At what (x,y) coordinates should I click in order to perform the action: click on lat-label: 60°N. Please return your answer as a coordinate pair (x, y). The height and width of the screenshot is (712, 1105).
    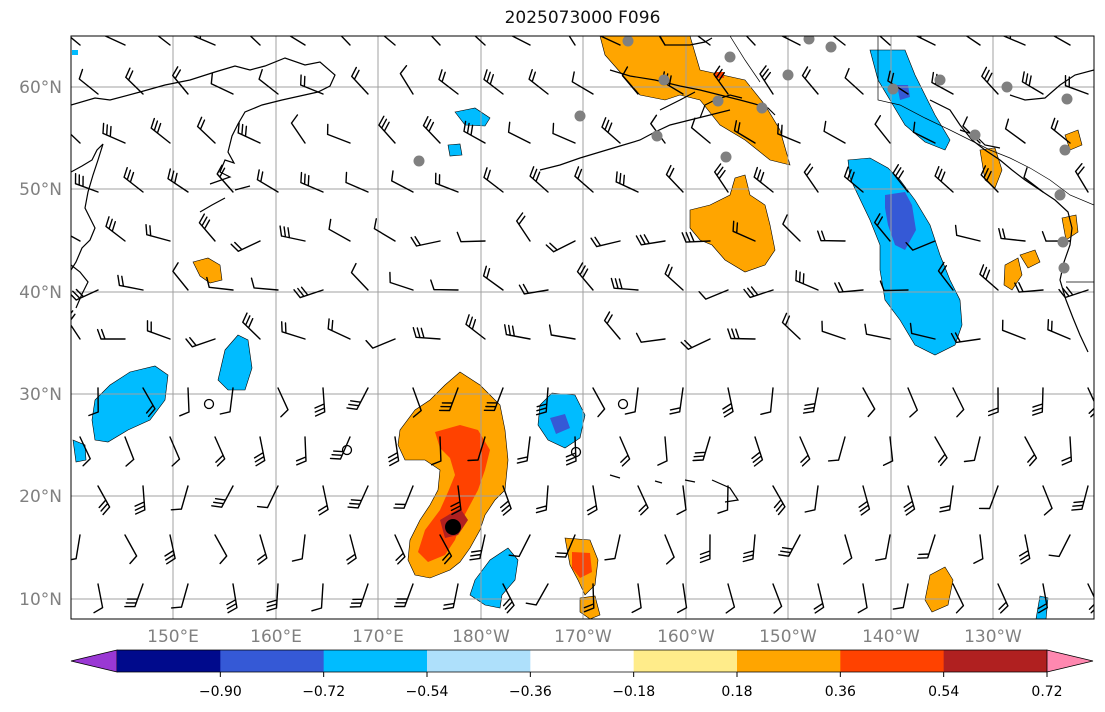
    Looking at the image, I should click on (40, 88).